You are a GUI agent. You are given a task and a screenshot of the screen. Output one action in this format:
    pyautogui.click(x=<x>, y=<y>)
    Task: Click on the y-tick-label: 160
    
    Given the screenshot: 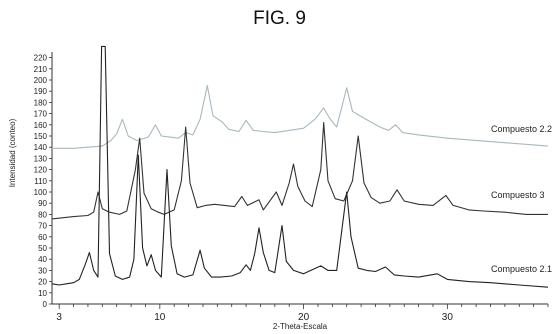 What is the action you would take?
    pyautogui.click(x=41, y=125)
    